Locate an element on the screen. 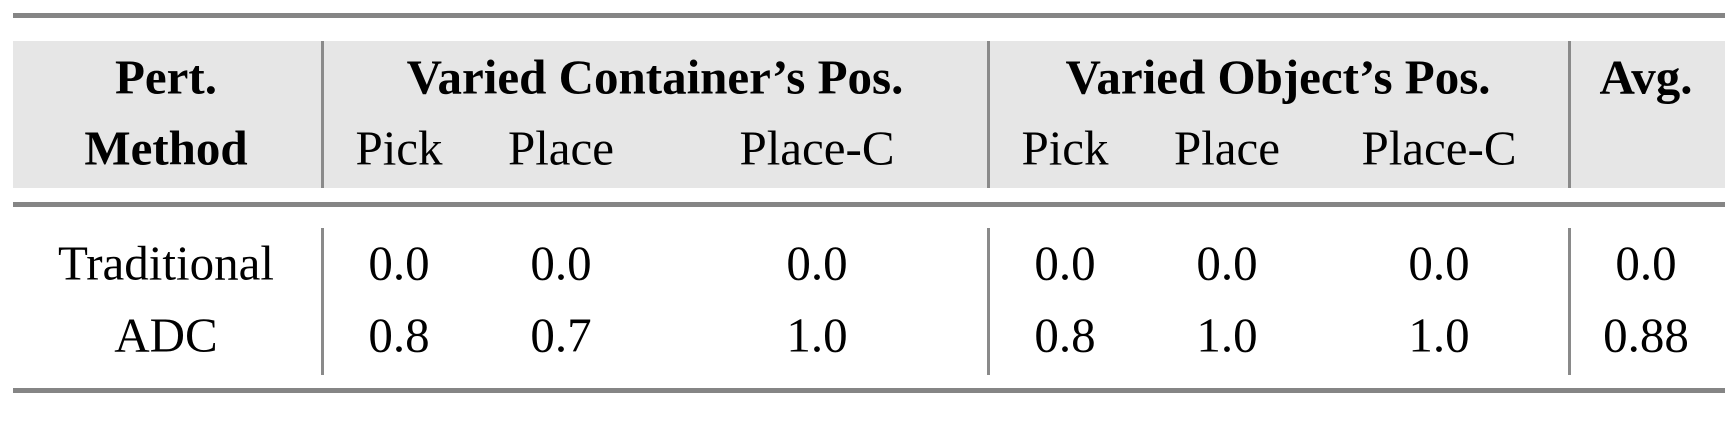 The width and height of the screenshot is (1735, 430). cell-avg: 0.88 is located at coordinates (1646, 335).